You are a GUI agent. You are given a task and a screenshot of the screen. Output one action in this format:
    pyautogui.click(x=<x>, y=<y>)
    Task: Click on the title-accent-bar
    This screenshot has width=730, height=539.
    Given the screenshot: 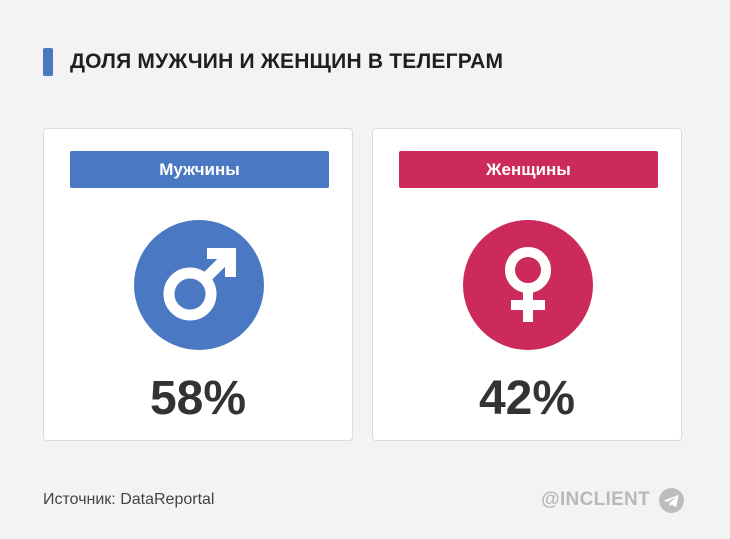 What is the action you would take?
    pyautogui.click(x=48, y=62)
    